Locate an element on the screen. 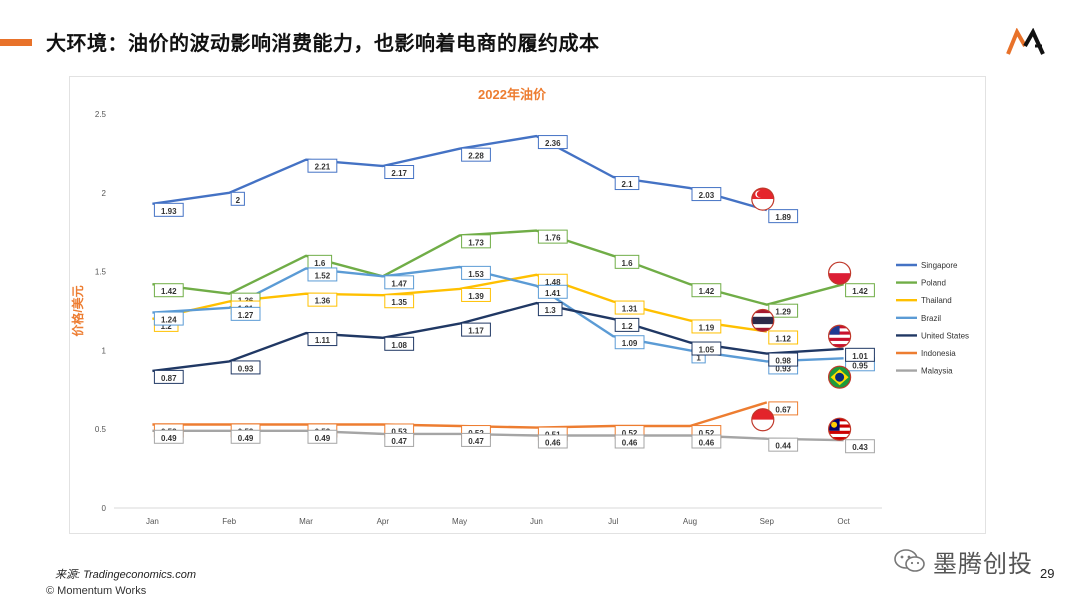 The image size is (1080, 608). data-label-singapore: 2.1 is located at coordinates (627, 183).